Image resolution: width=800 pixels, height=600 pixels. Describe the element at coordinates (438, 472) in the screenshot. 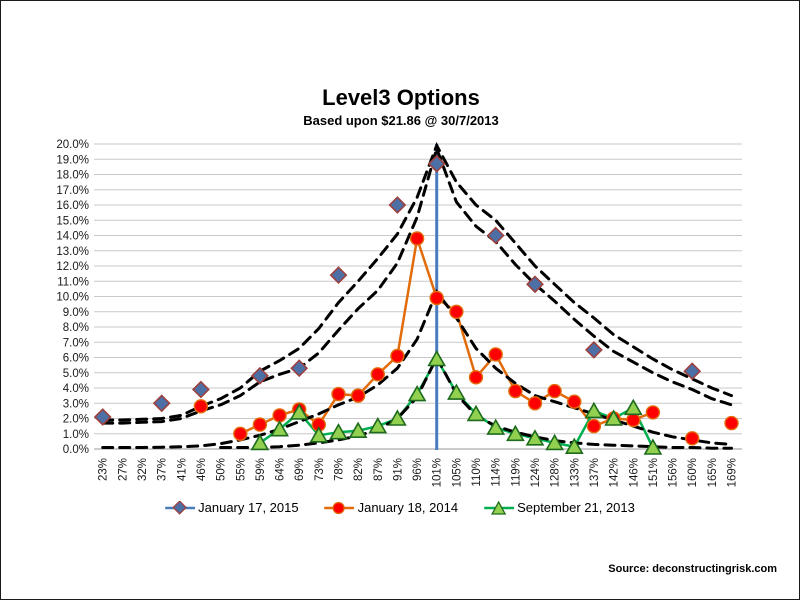

I see `x-tick-label: 101%` at that location.